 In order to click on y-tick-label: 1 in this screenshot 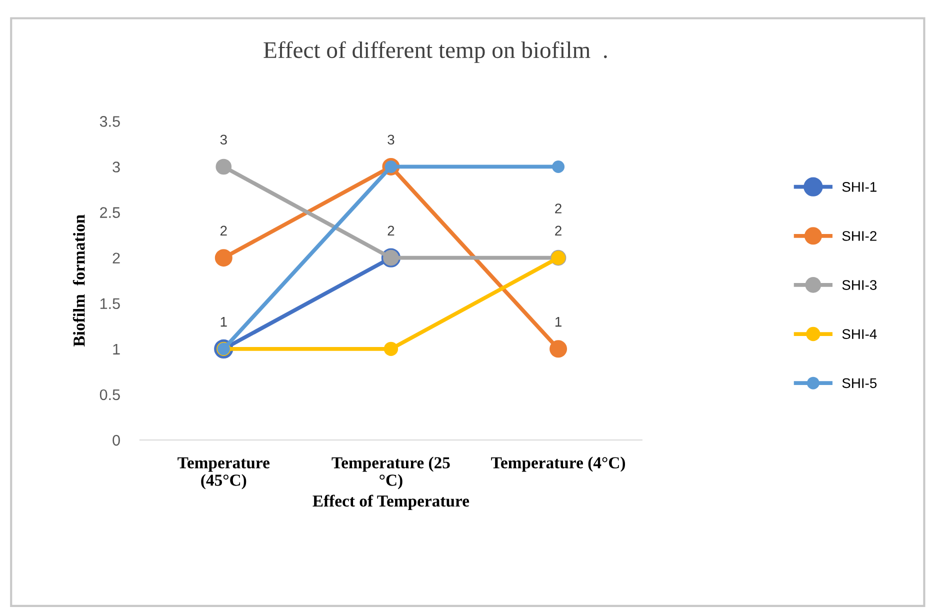, I will do `click(116, 349)`.